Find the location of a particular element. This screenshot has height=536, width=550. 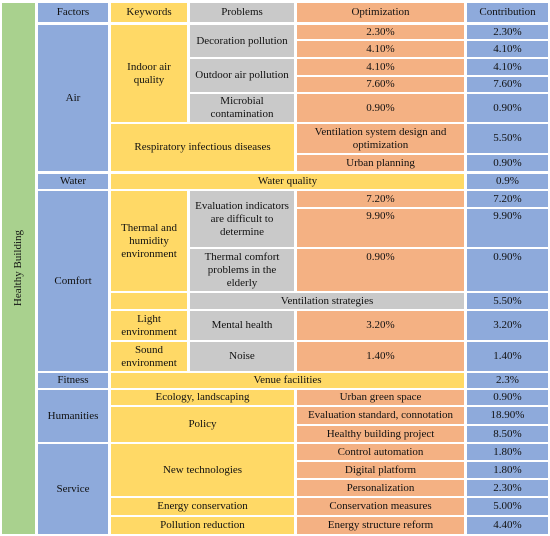

side-label-cell: Healthy Building is located at coordinates (18, 268).